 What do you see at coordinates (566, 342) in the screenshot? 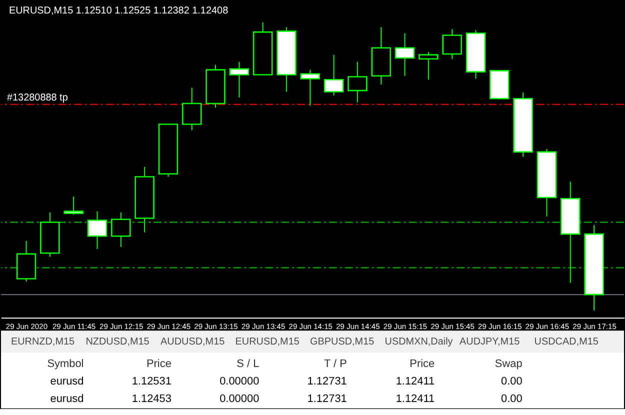
I see `text: USDCAD,M15` at bounding box center [566, 342].